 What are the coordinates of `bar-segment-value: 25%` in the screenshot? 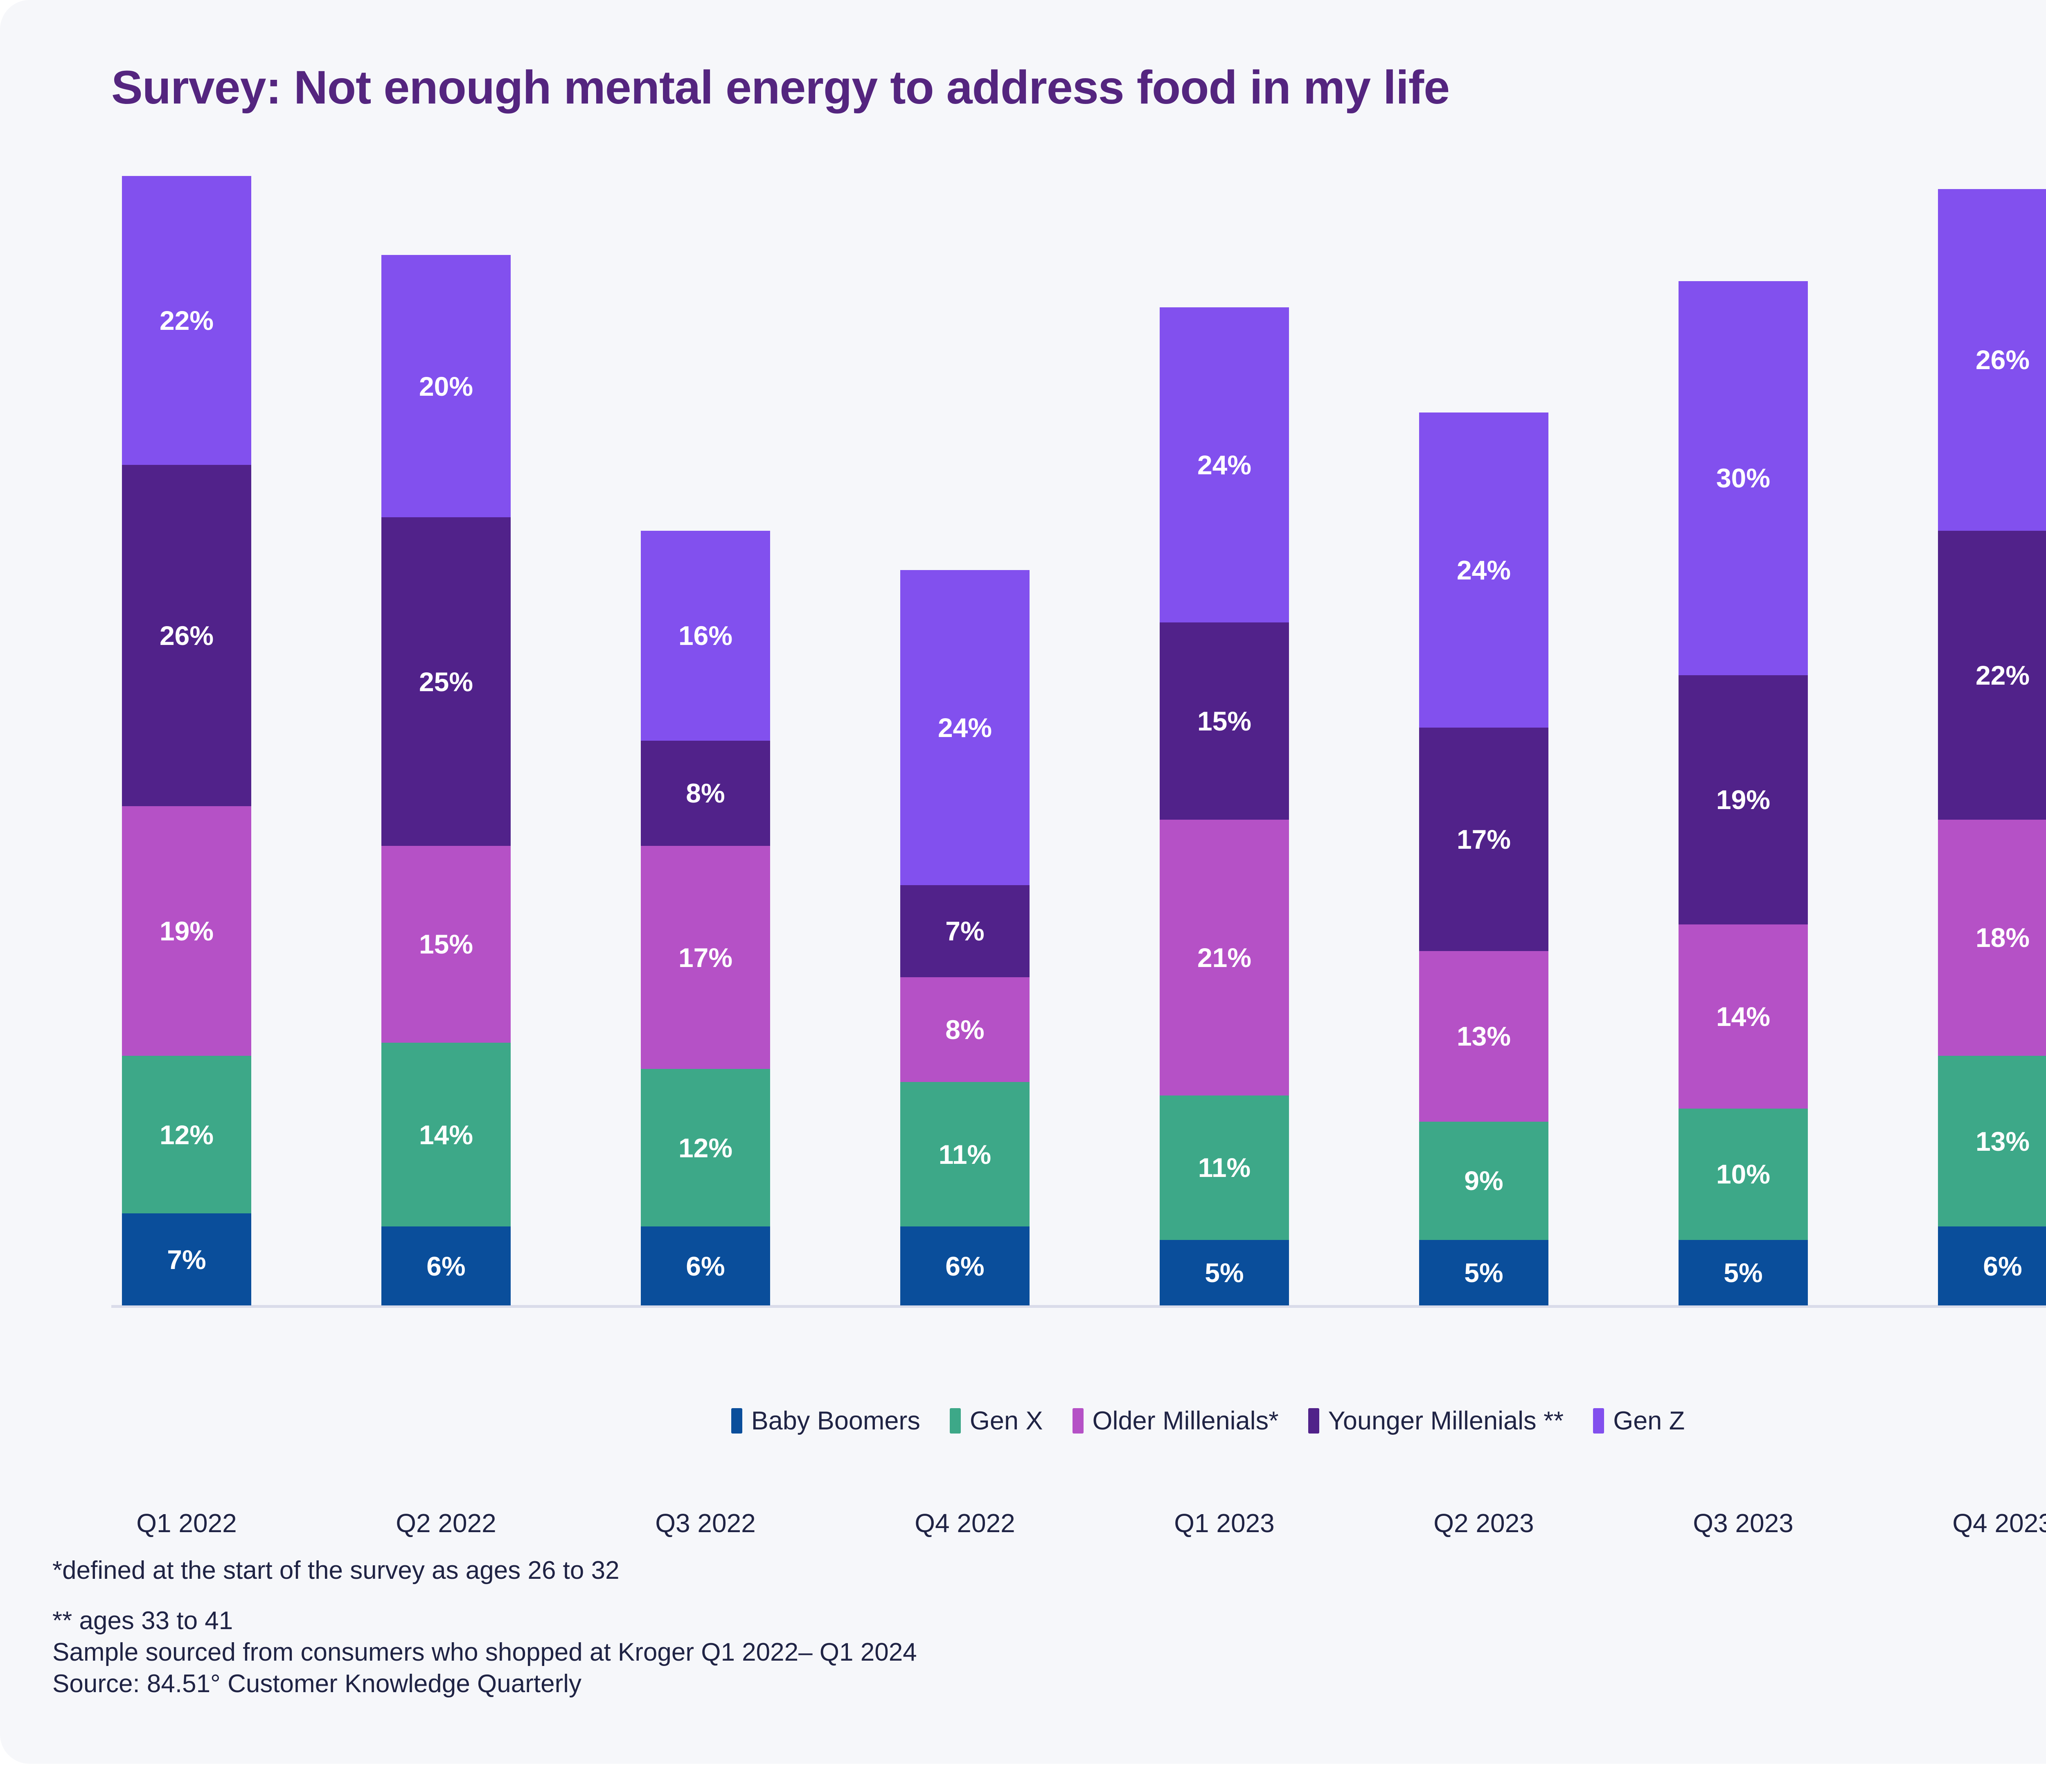 It's located at (446, 681).